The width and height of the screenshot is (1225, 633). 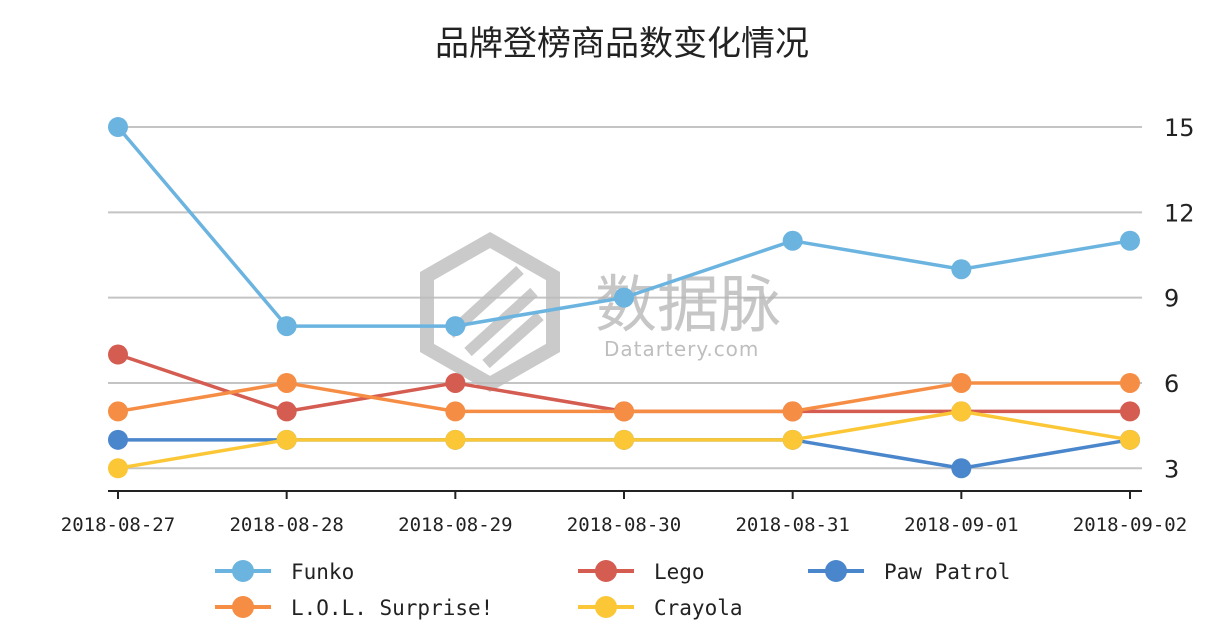 I want to click on legend-item: Crayola, so click(x=660, y=608).